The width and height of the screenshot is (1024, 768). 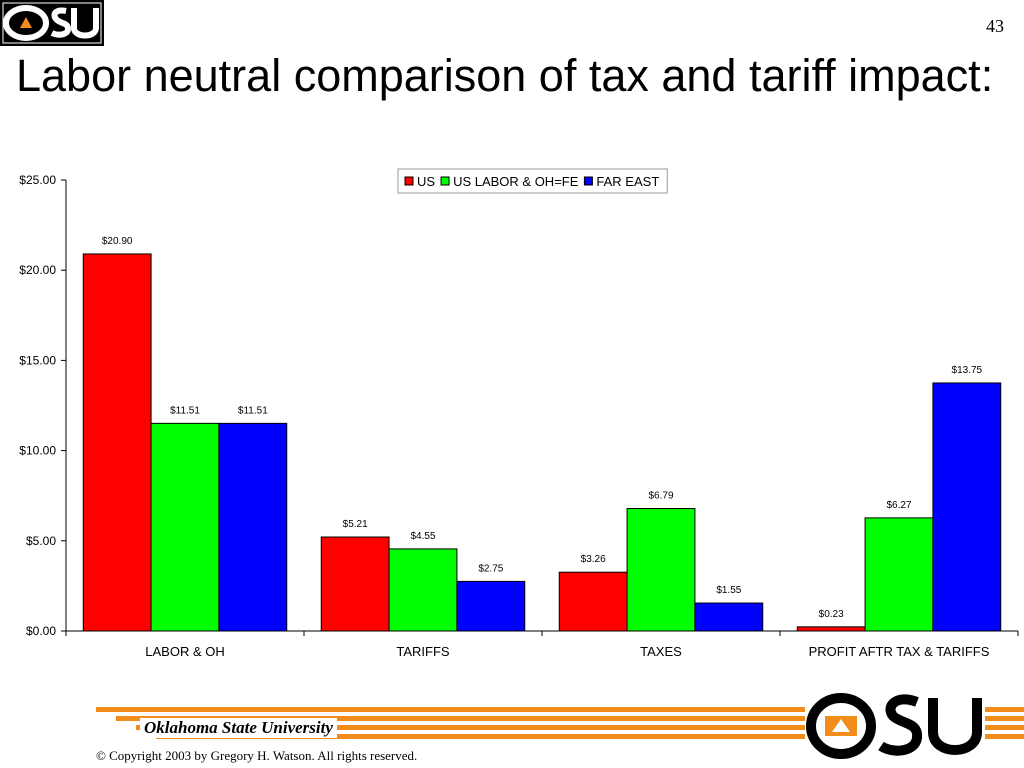 What do you see at coordinates (831, 614) in the screenshot?
I see `bar-data-label: $0.23` at bounding box center [831, 614].